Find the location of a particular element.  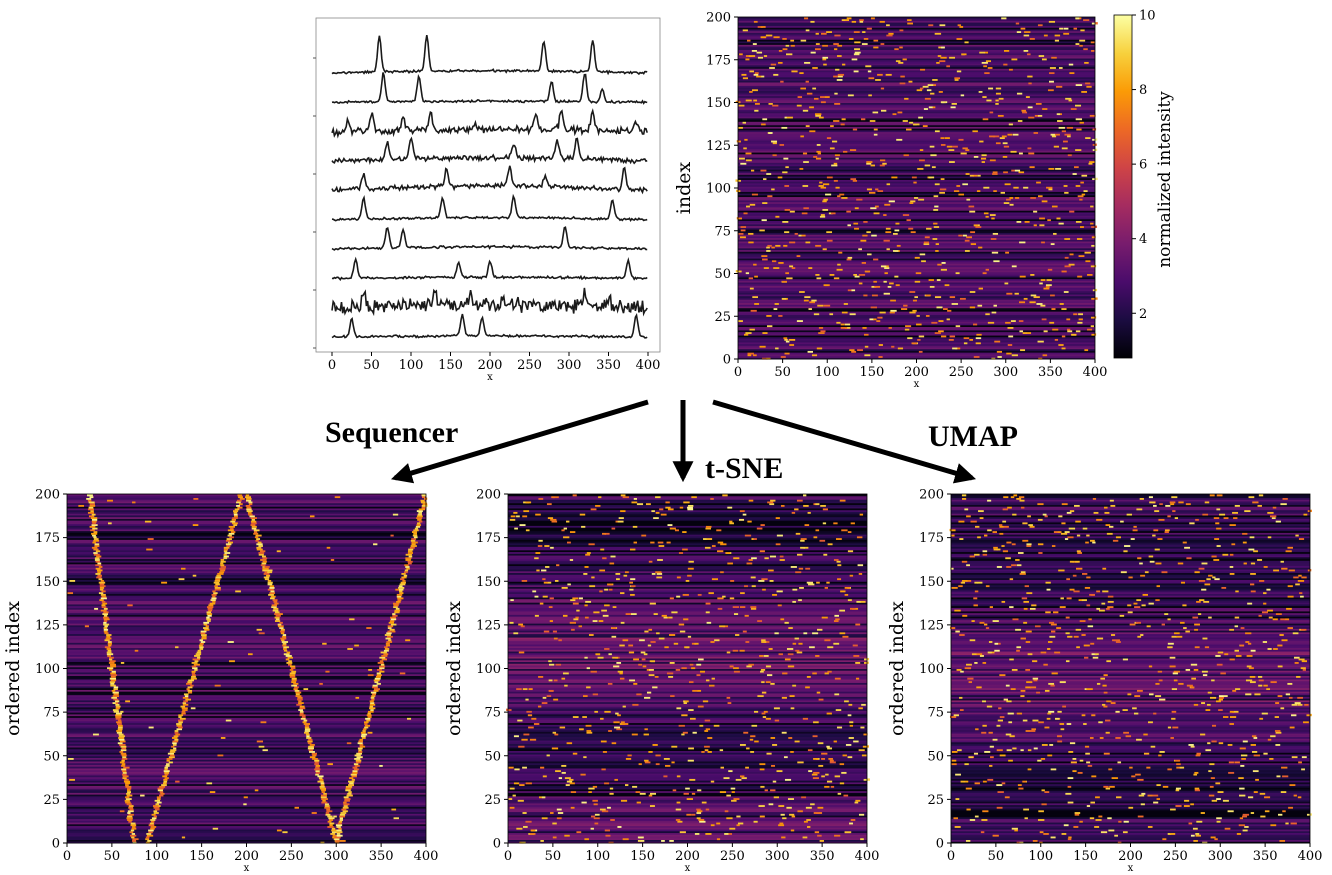

spectrum-line is located at coordinates (489, 88).